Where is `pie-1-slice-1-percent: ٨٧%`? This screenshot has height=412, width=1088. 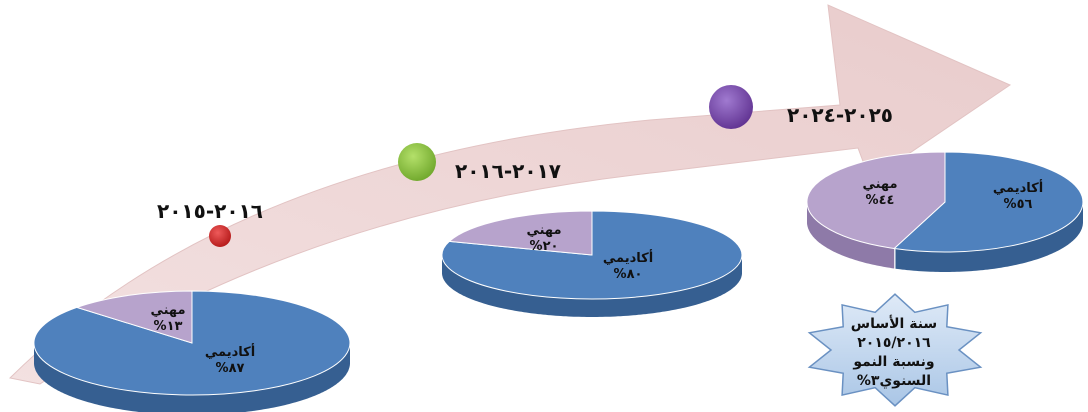
pie-1-slice-1-percent: ٨٧% is located at coordinates (230, 368).